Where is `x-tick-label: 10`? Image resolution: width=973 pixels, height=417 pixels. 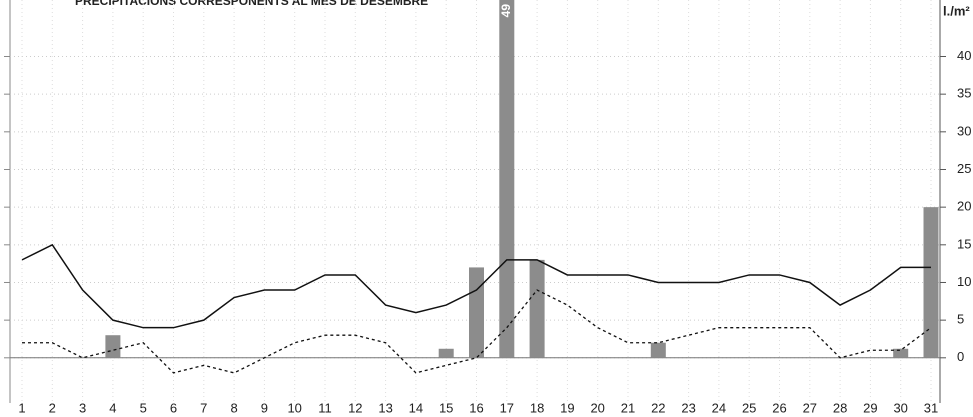
x-tick-label: 10 is located at coordinates (294, 407).